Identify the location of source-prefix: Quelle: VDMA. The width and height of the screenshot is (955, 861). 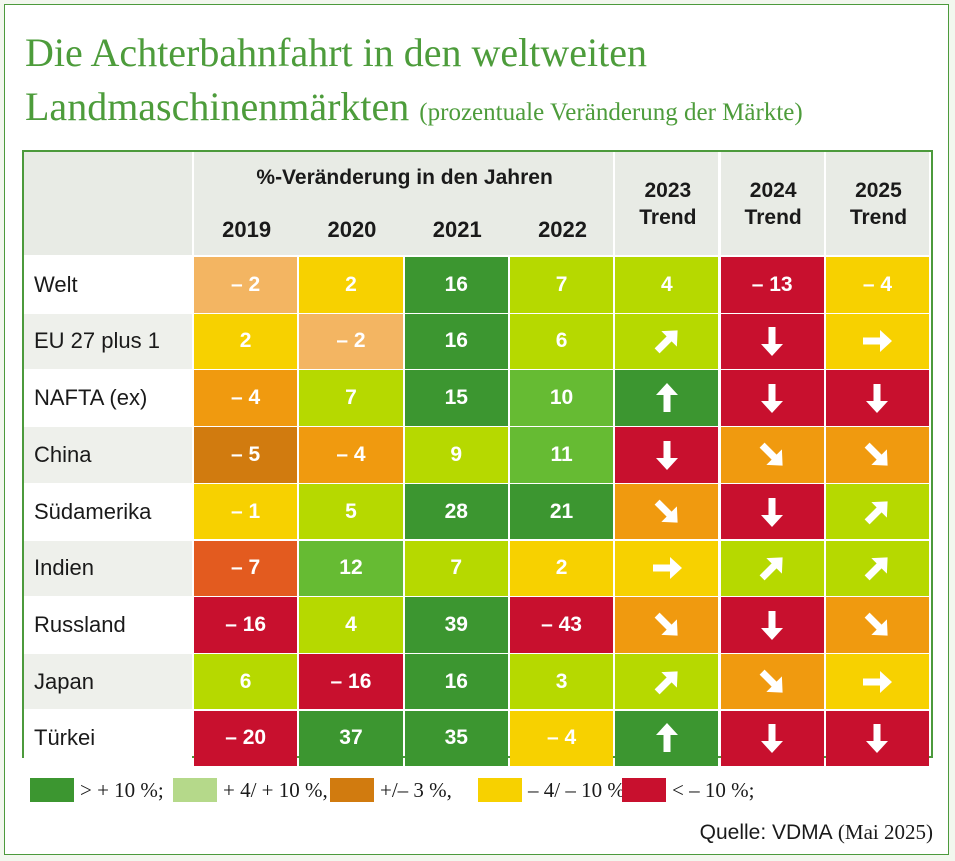
(766, 832).